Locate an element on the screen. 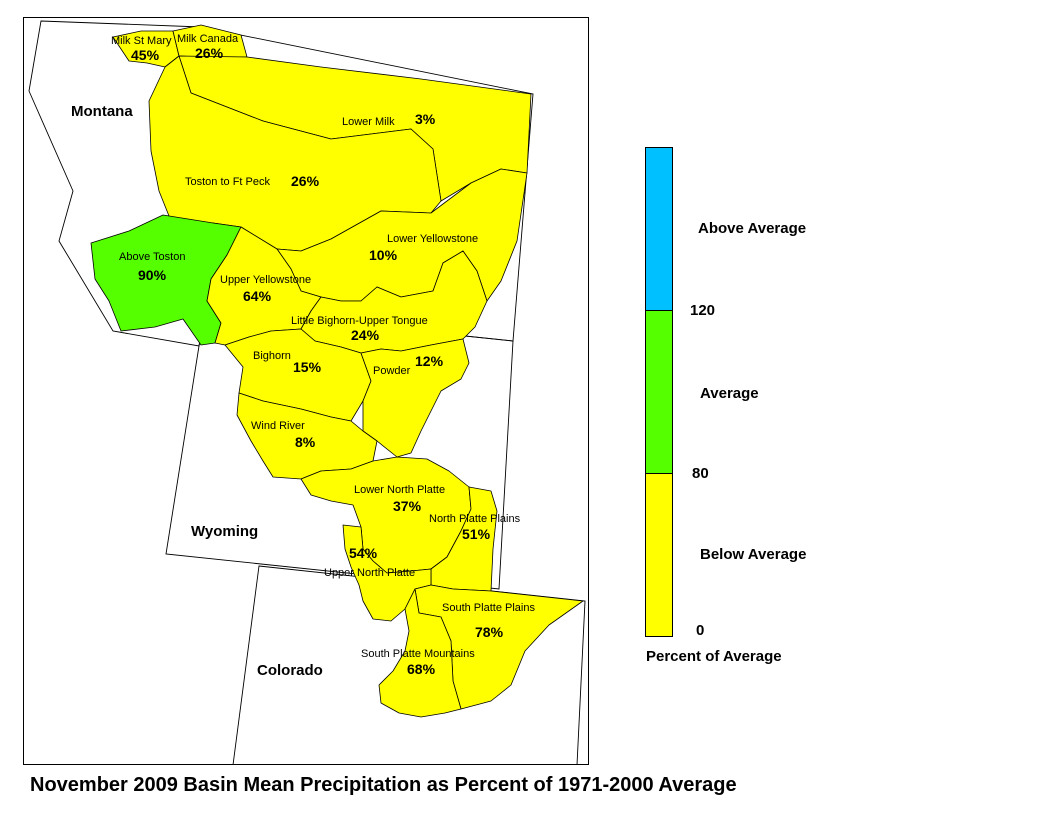 This screenshot has height=816, width=1056. basin-name: Upper Yellowstone is located at coordinates (265, 280).